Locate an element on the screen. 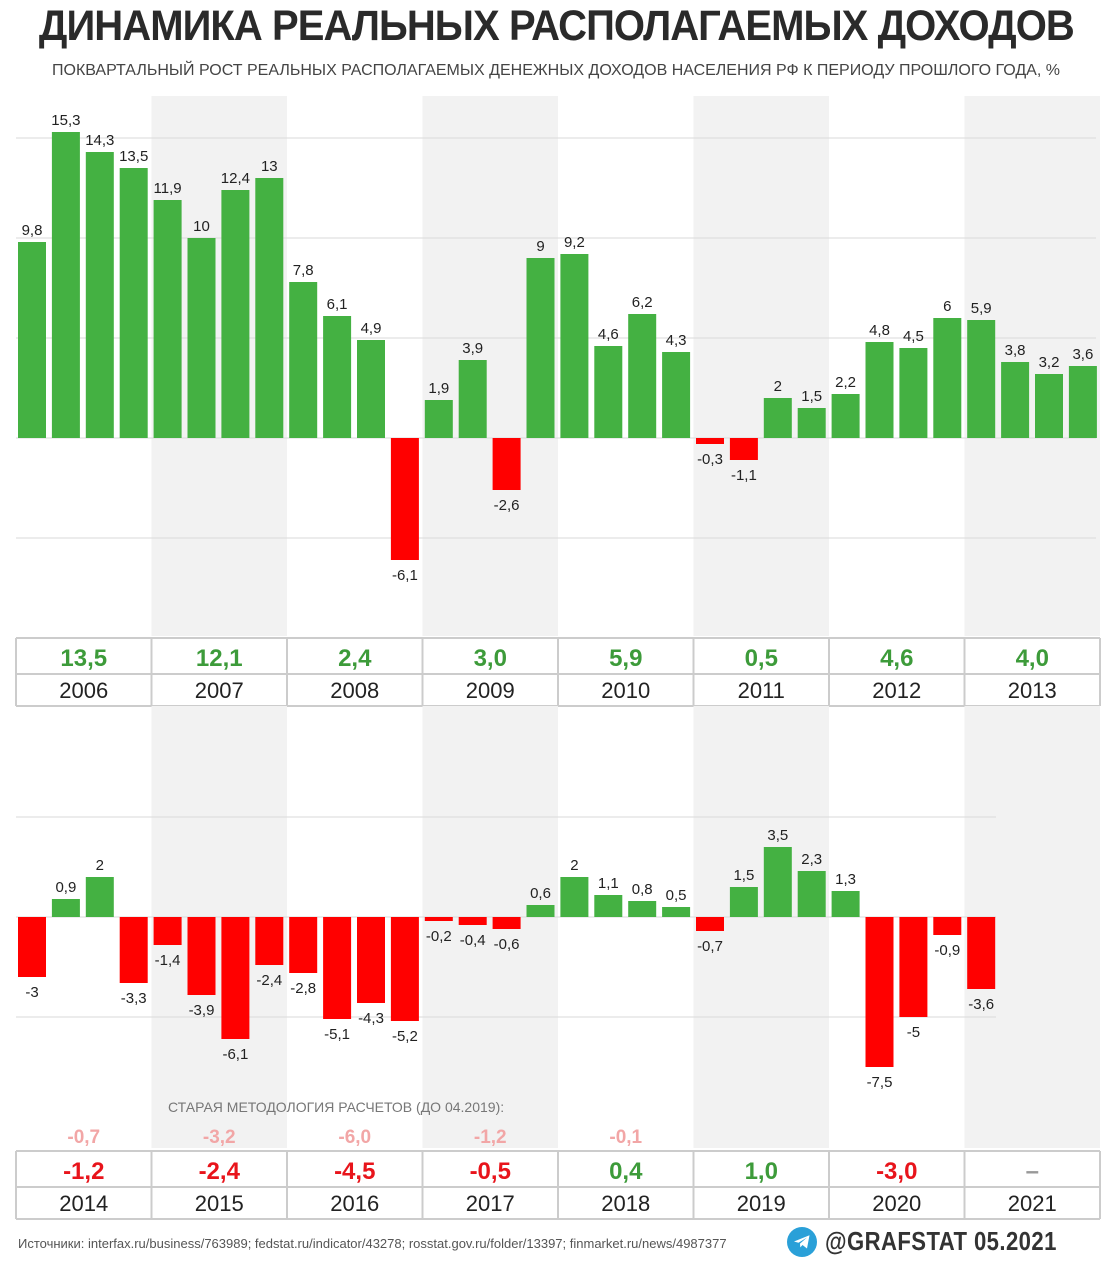 The height and width of the screenshot is (1266, 1112). telegram-icon is located at coordinates (802, 1241).